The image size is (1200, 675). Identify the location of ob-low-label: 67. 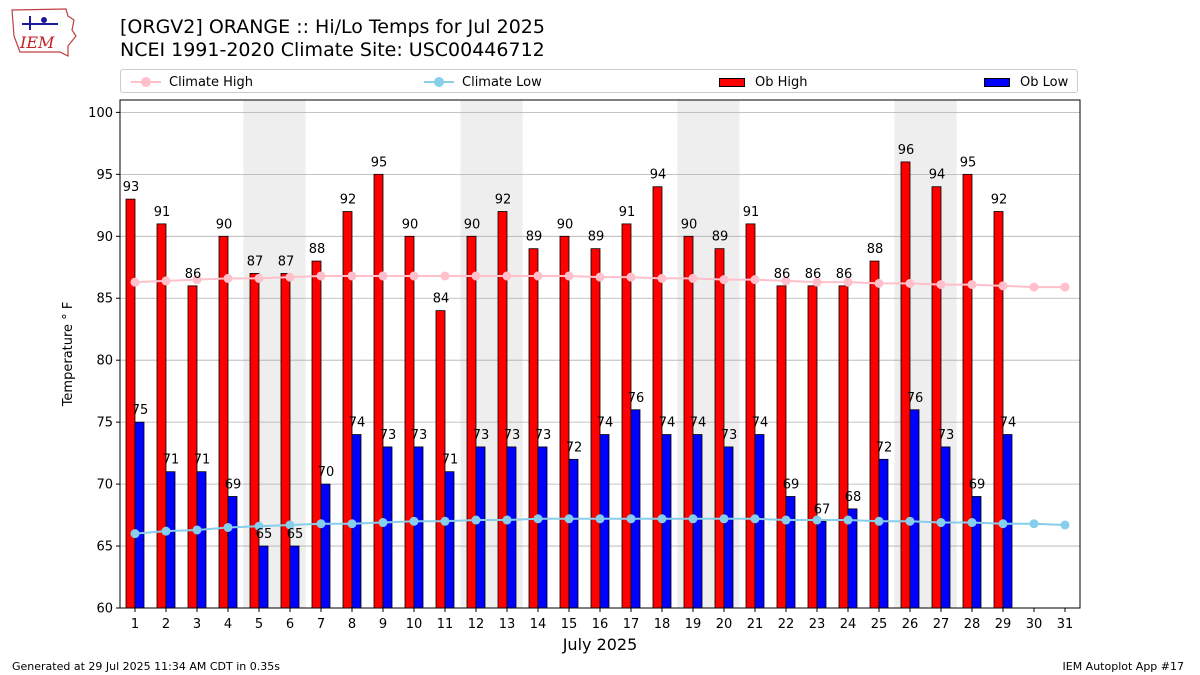
(822, 509).